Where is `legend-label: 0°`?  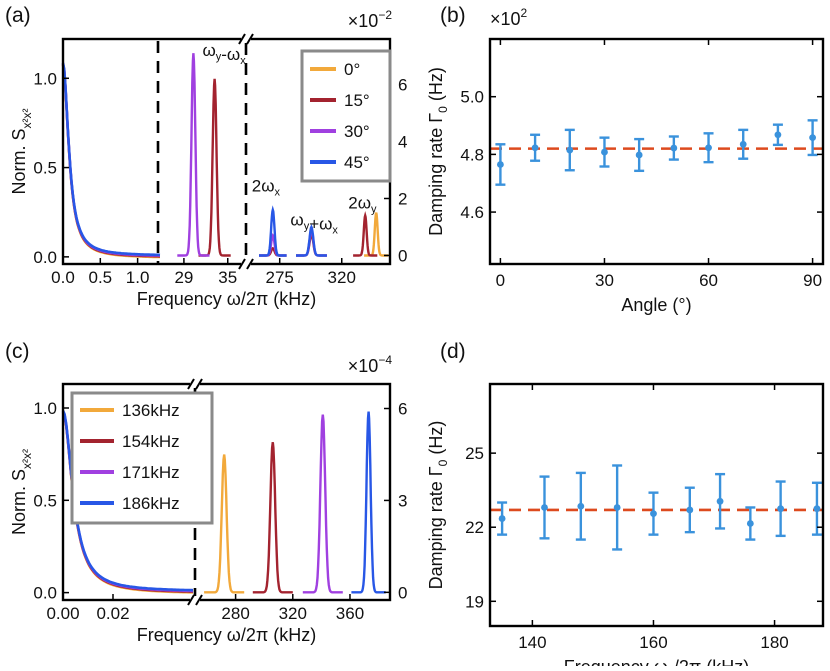
legend-label: 0° is located at coordinates (352, 69).